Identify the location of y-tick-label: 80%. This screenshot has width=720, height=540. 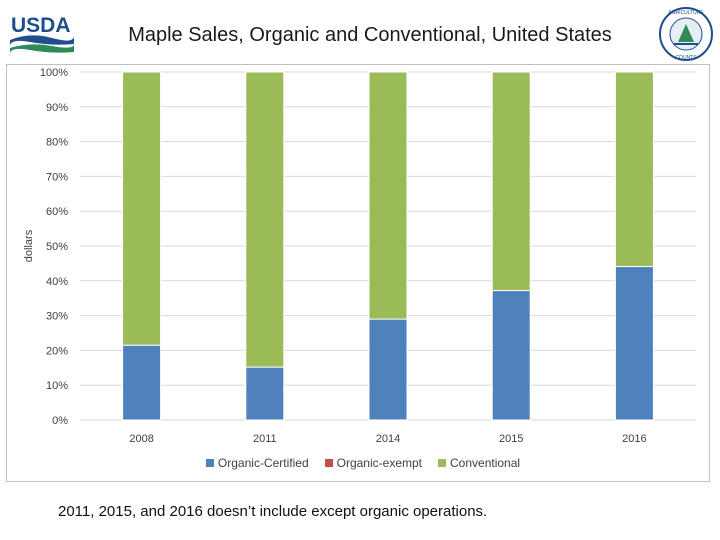
(57, 143).